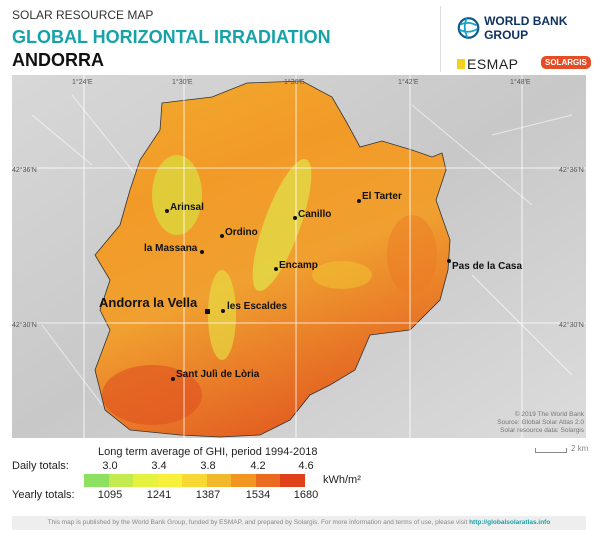 Image resolution: width=600 pixels, height=539 pixels. I want to click on town-andorra-la-vella: Andorra la Vella, so click(148, 302).